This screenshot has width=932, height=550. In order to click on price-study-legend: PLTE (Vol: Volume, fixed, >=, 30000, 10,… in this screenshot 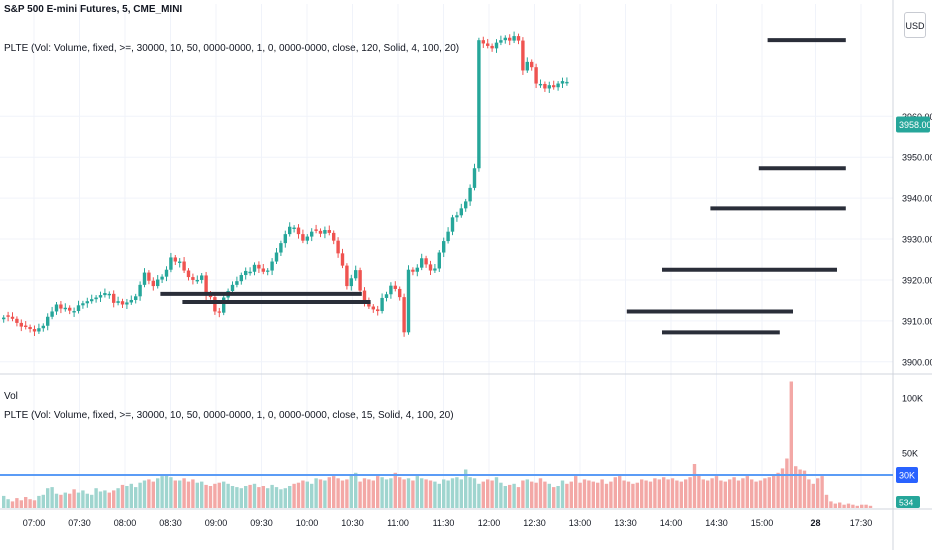, I will do `click(232, 48)`.